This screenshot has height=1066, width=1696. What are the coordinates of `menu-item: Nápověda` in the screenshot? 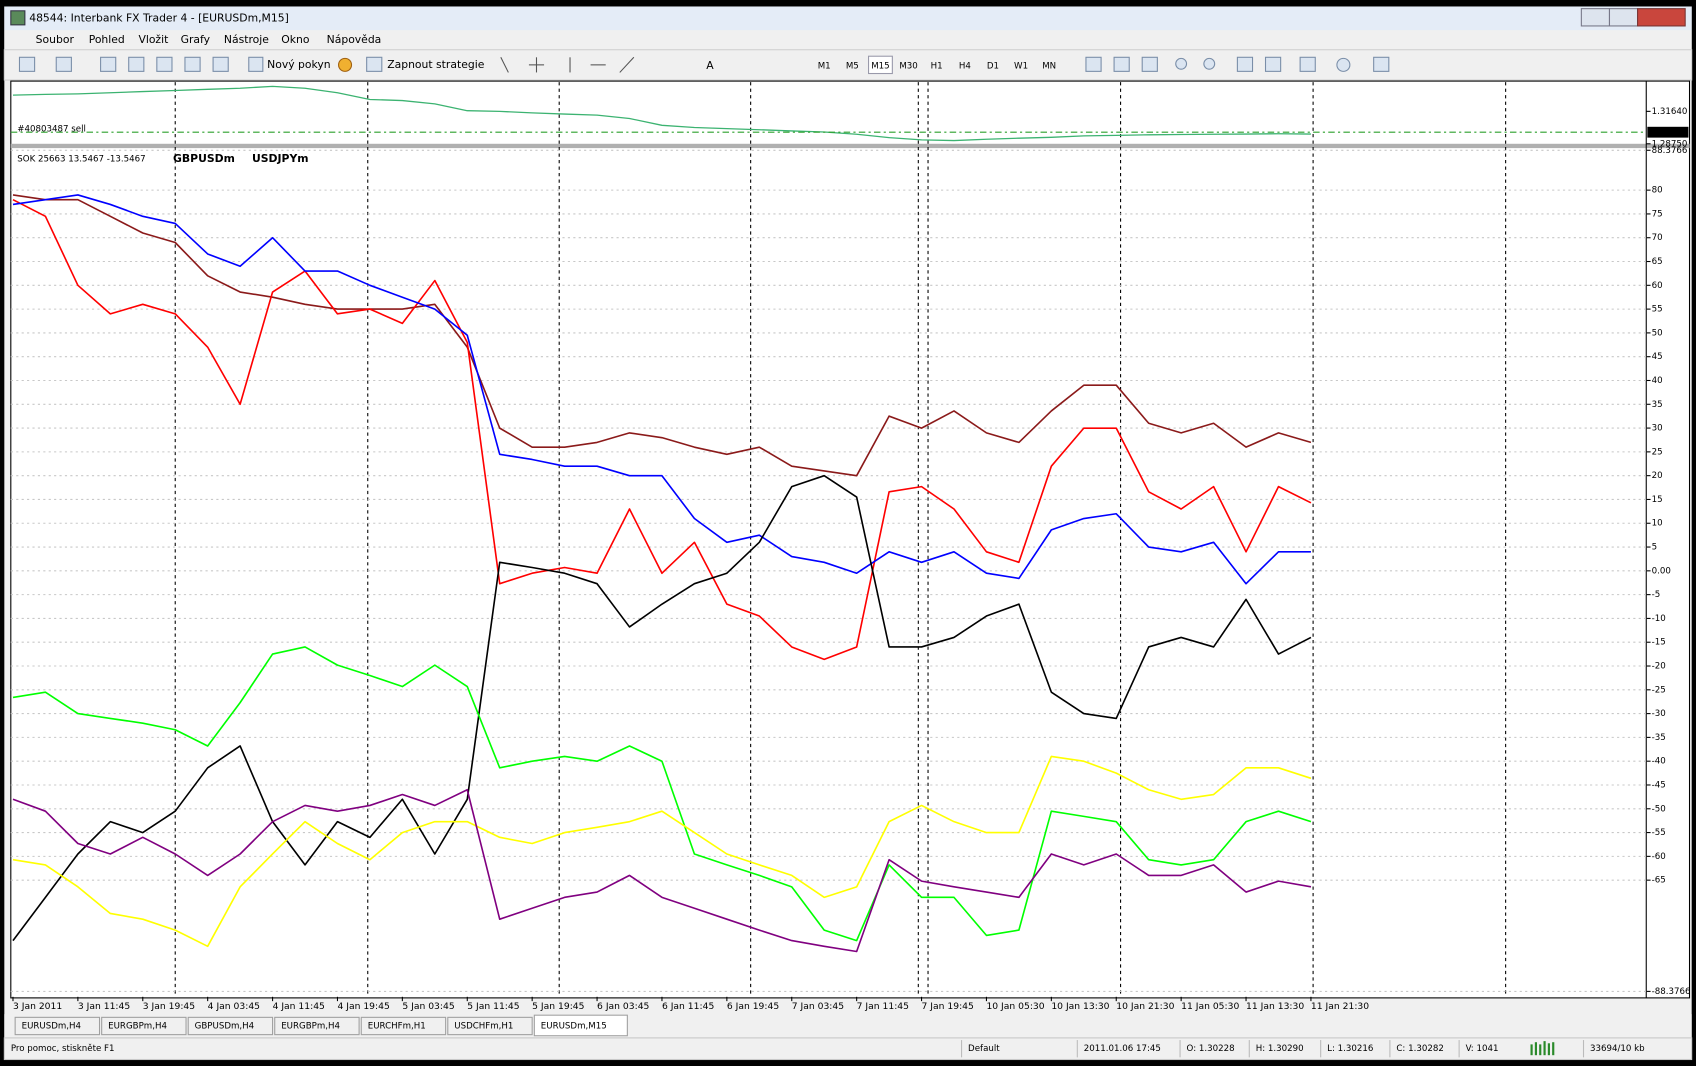 It's located at (354, 39).